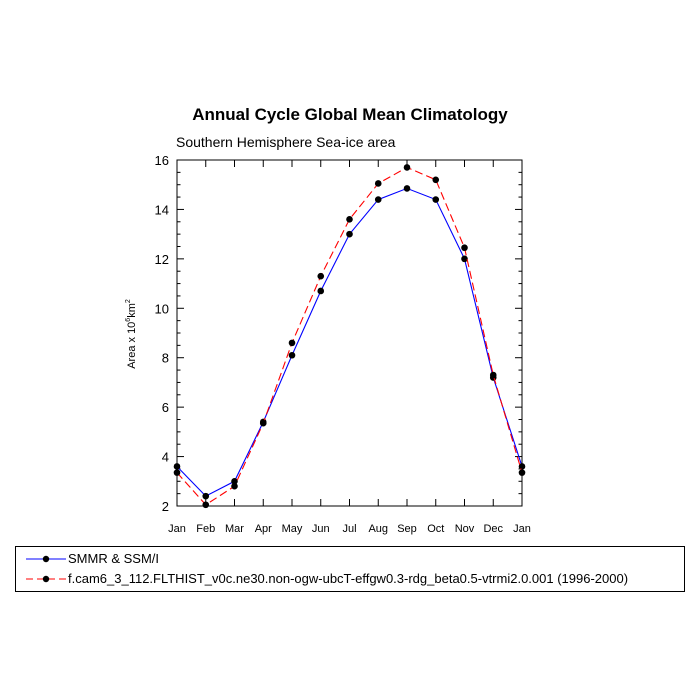 The width and height of the screenshot is (700, 700). Describe the element at coordinates (132, 345) in the screenshot. I see `y-axis-label-main: Area x 10` at that location.